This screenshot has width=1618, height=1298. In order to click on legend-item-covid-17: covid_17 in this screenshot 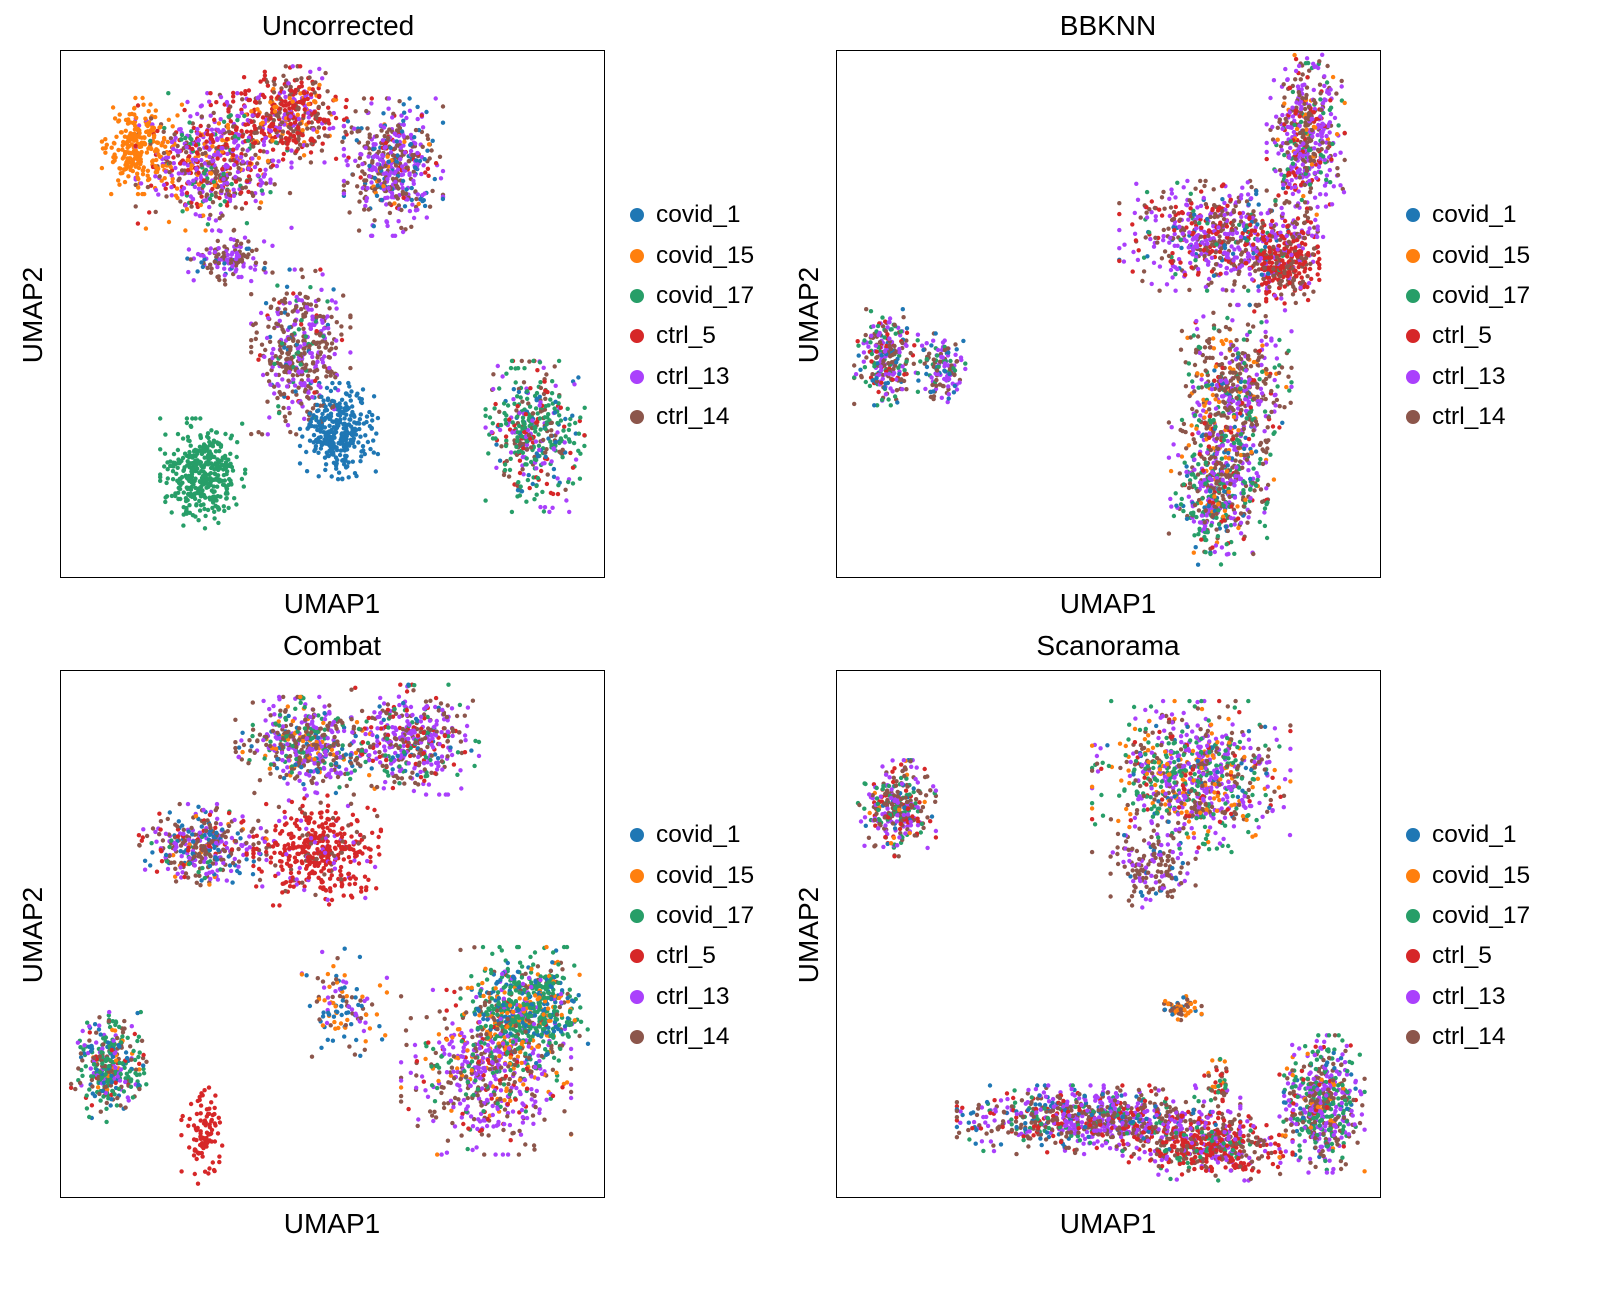, I will do `click(692, 296)`.